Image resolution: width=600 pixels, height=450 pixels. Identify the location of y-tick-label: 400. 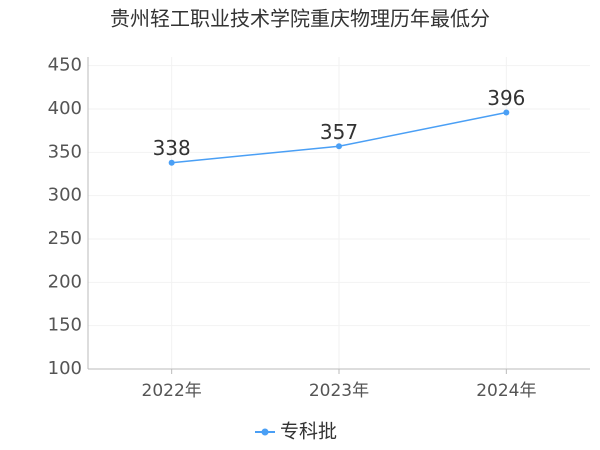
(65, 108).